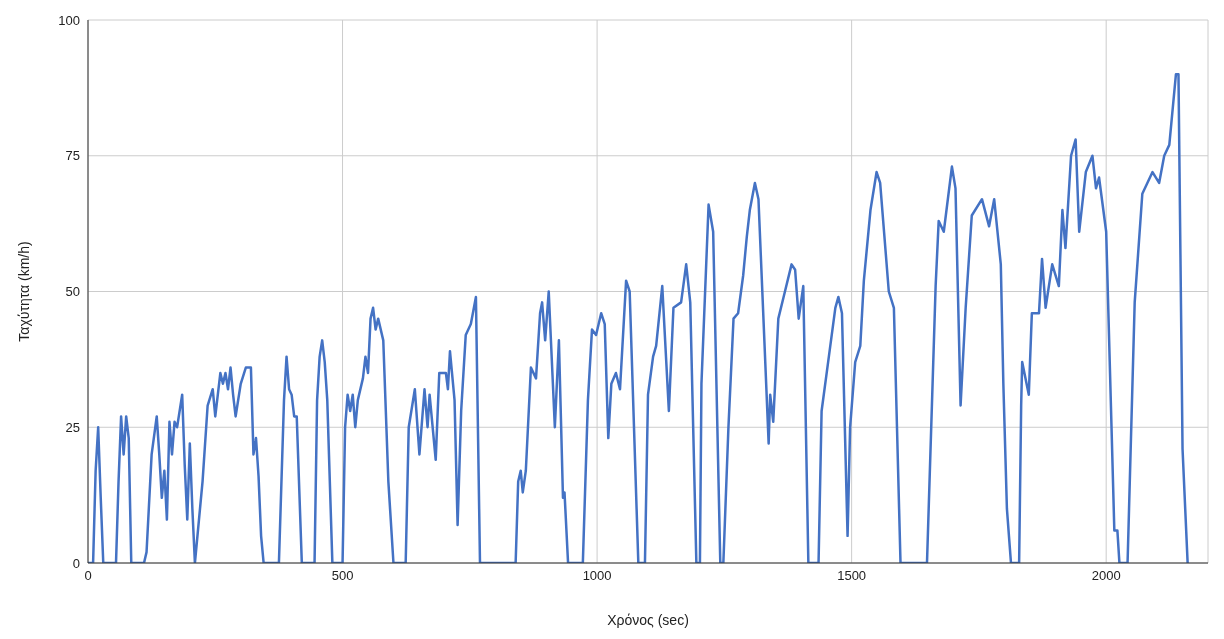 This screenshot has height=639, width=1224. What do you see at coordinates (342, 576) in the screenshot?
I see `x-tick-label: 500` at bounding box center [342, 576].